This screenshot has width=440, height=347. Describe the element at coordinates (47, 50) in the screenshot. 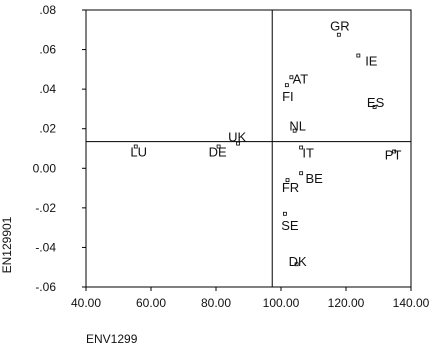

I see `y-tick-label: .06` at that location.